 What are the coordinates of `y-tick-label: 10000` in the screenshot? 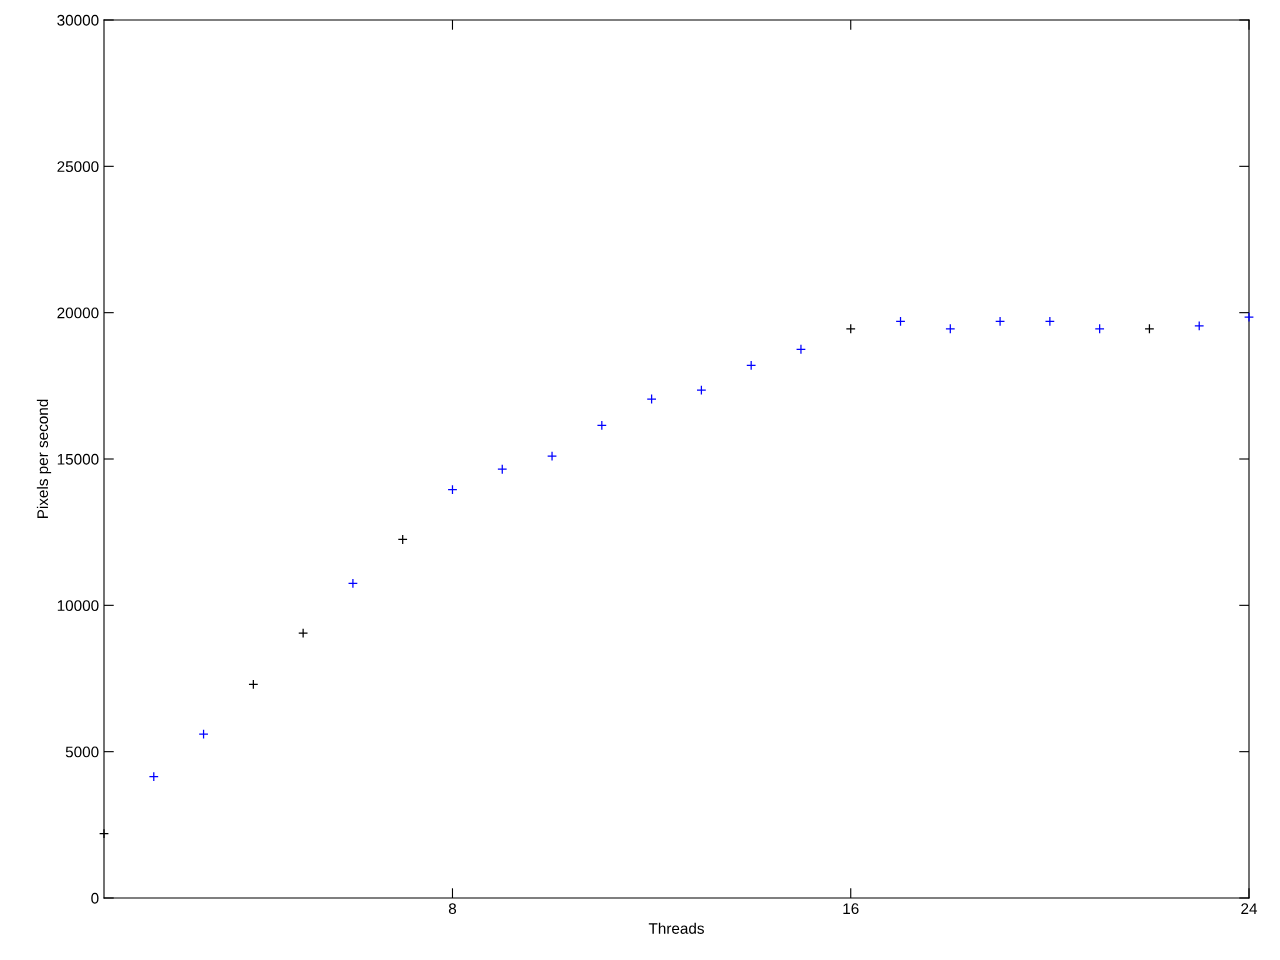 It's located at (78, 606).